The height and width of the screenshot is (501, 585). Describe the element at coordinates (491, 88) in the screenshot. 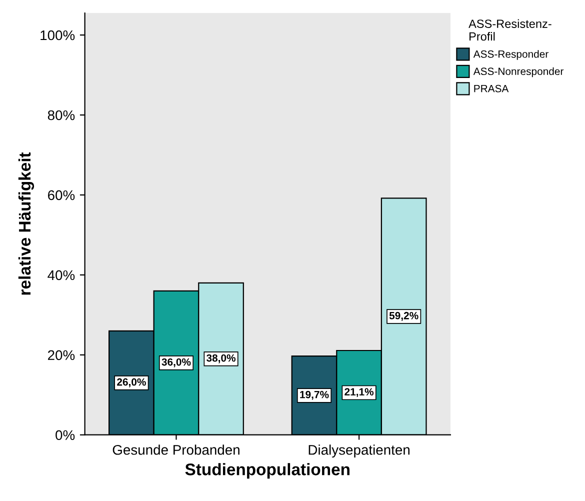

I see `legend-label: PRASA` at that location.